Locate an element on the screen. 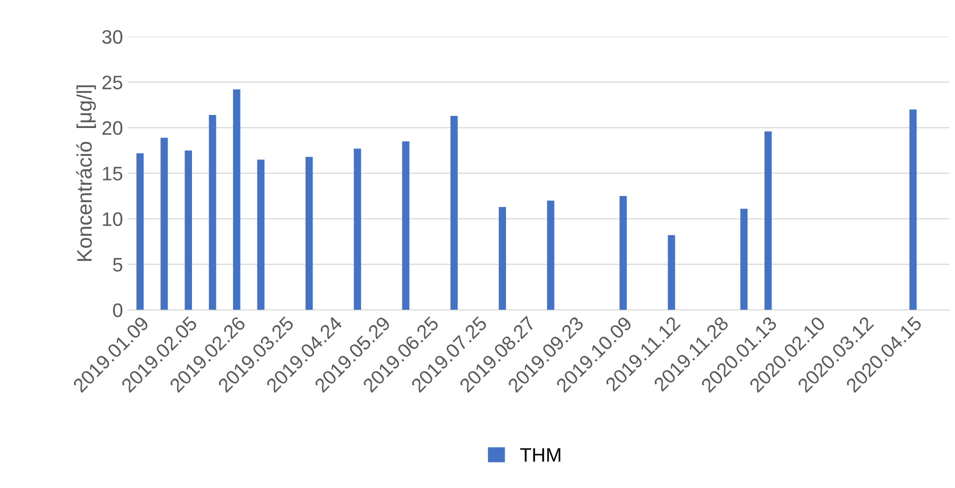  y-tick-label: 30 is located at coordinates (112, 37).